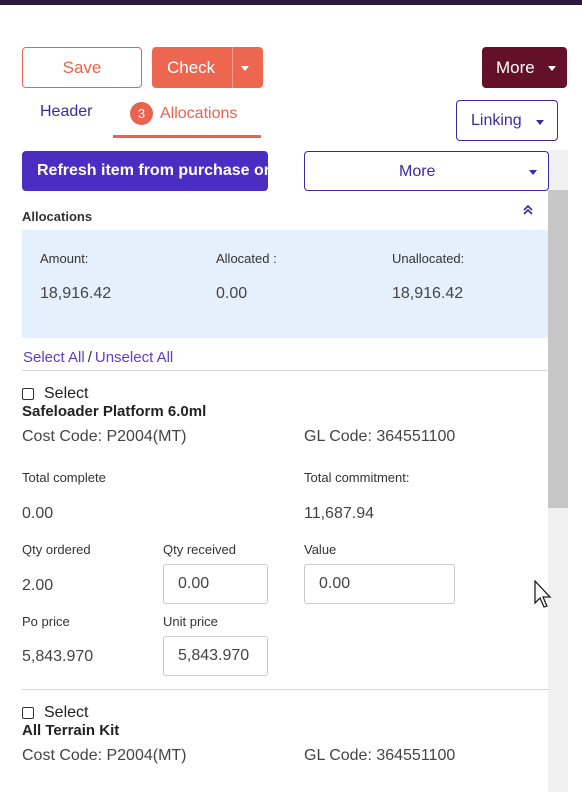 The height and width of the screenshot is (792, 582). Describe the element at coordinates (191, 67) in the screenshot. I see `check-button-label: Check` at that location.